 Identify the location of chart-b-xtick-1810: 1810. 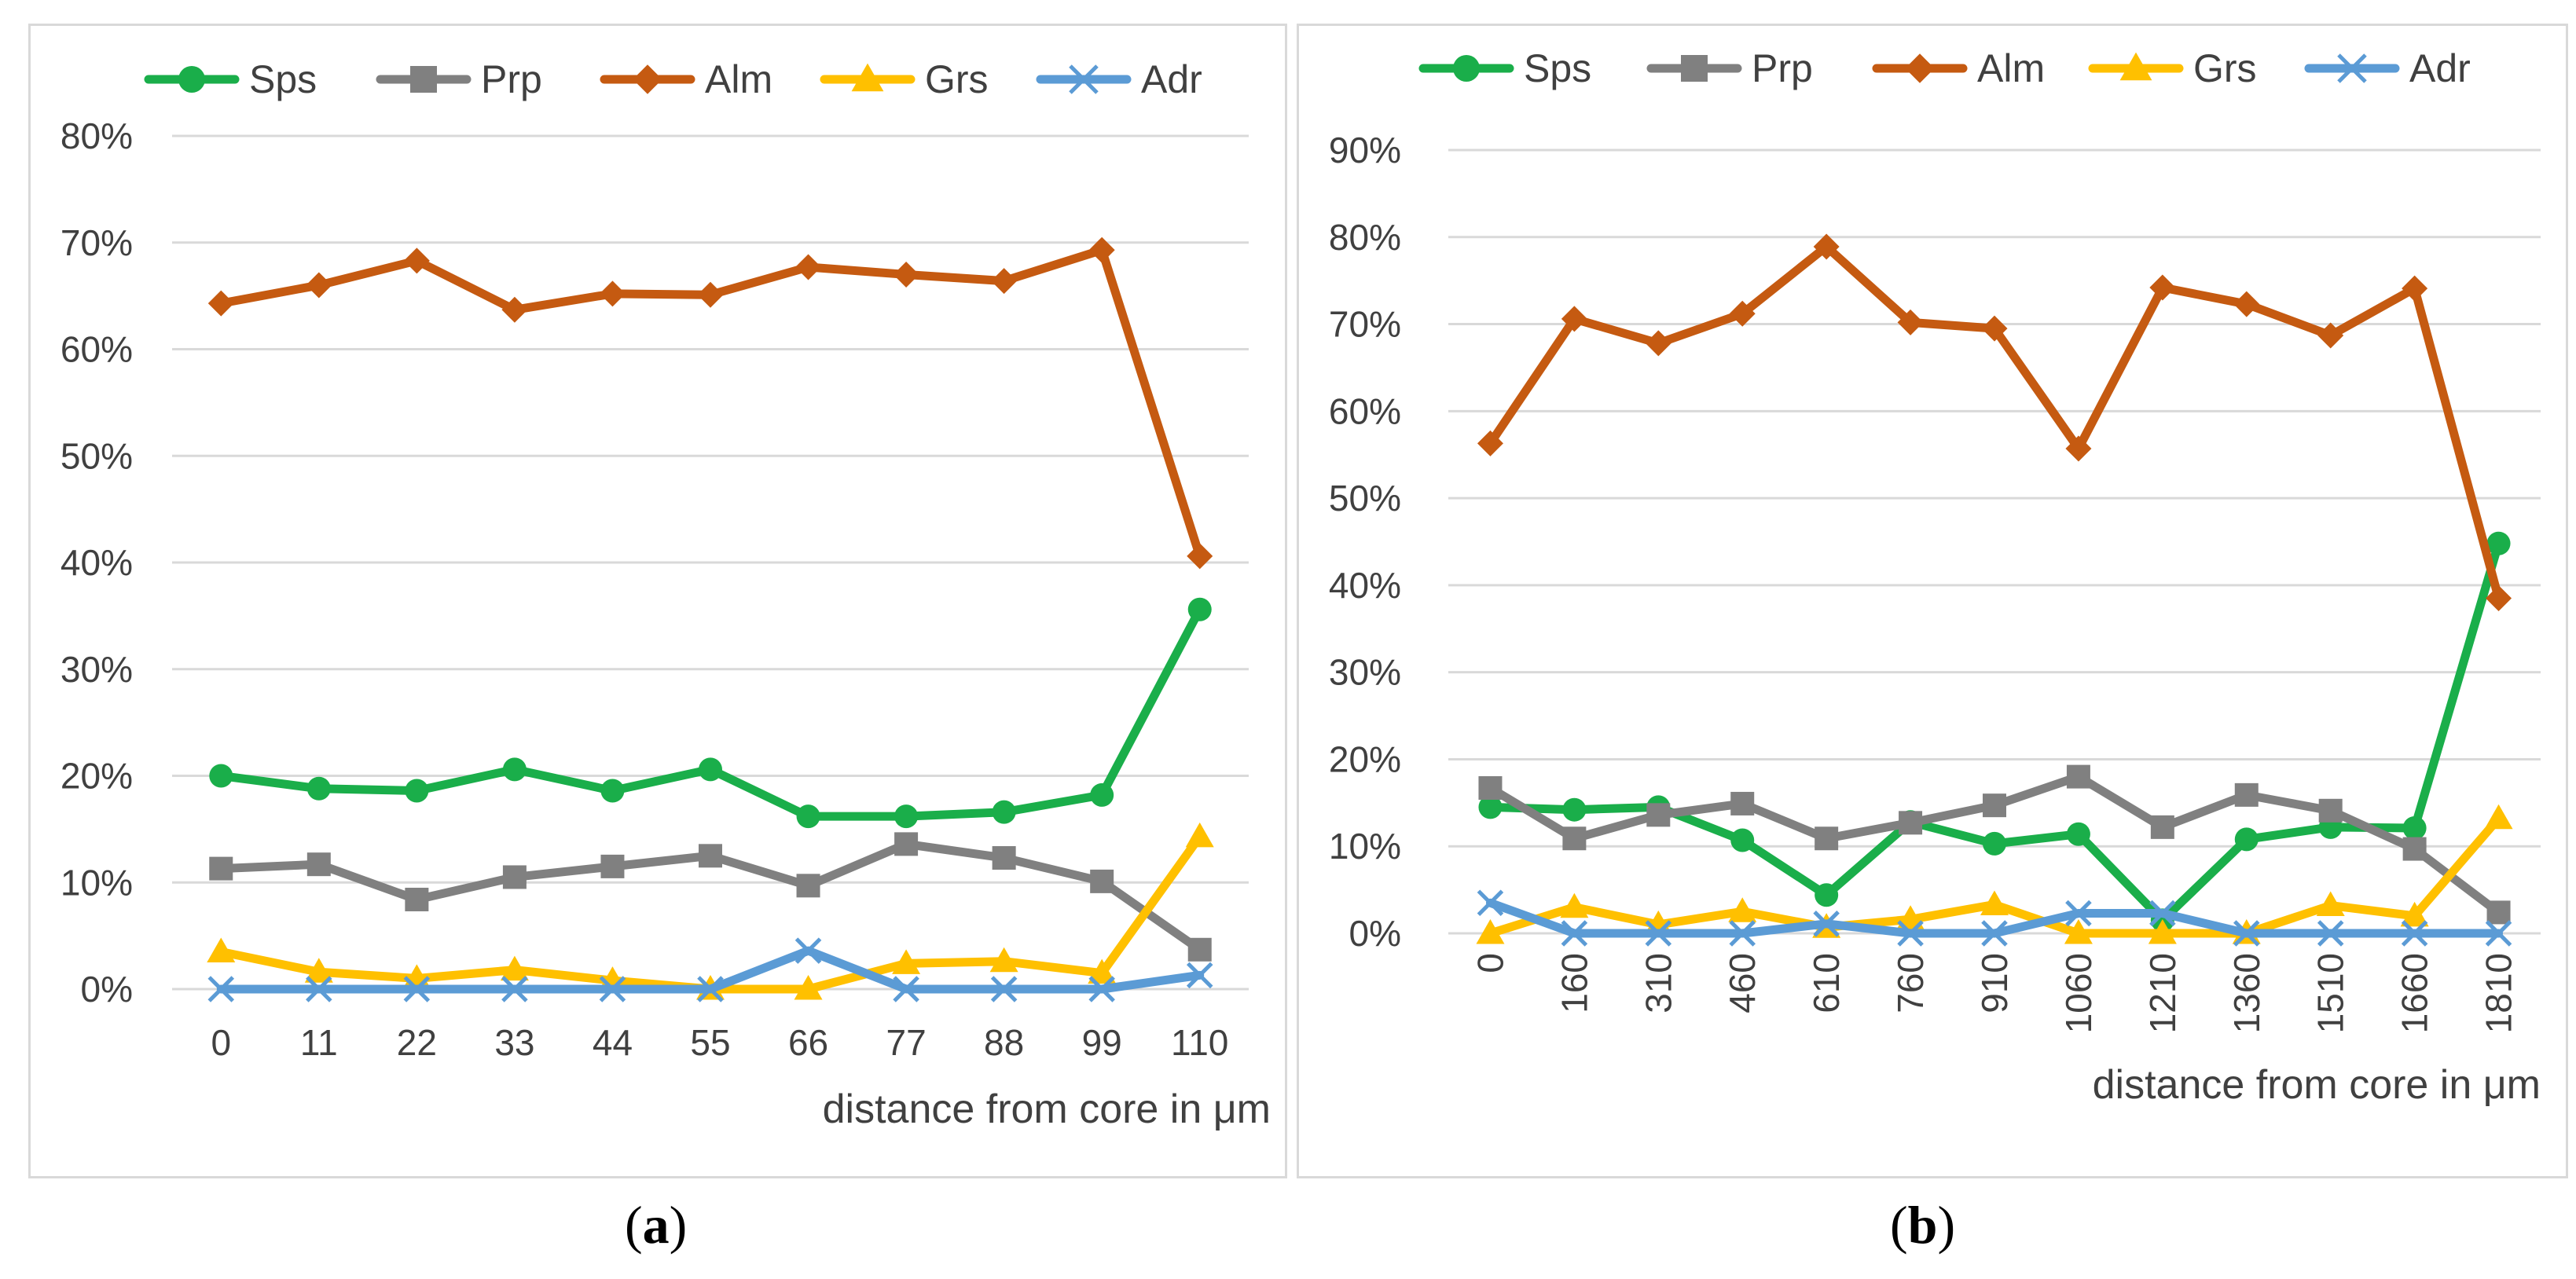
(2499, 993).